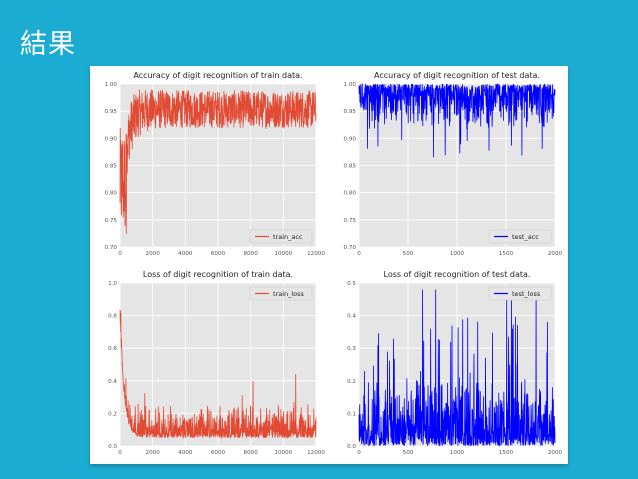 This screenshot has height=479, width=638. What do you see at coordinates (288, 237) in the screenshot?
I see `legend-label: train_acc` at bounding box center [288, 237].